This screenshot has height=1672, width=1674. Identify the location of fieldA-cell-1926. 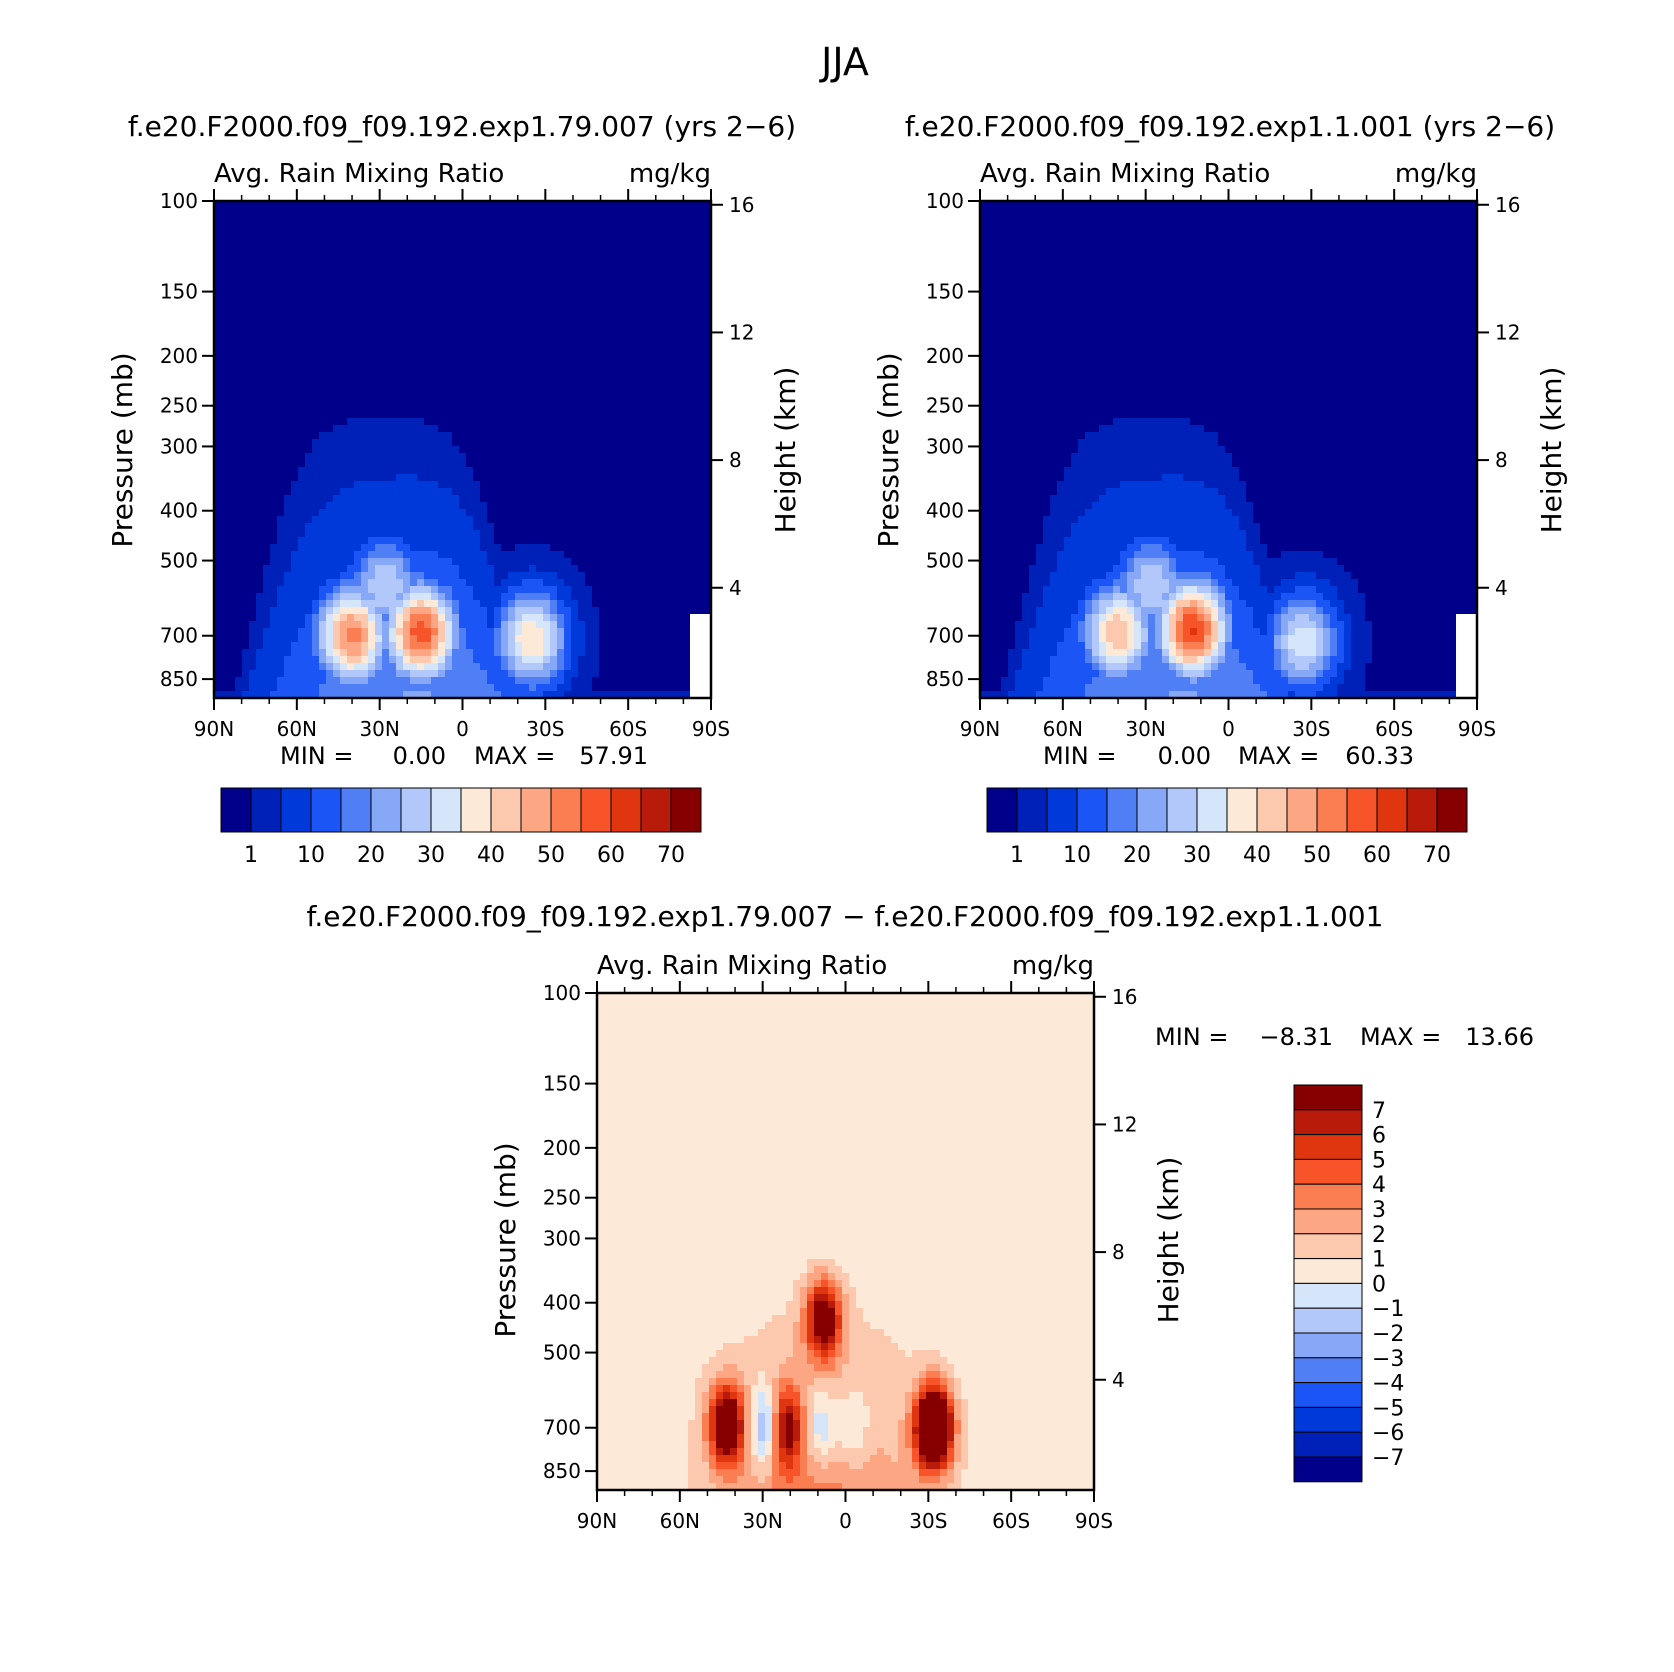
(281, 394).